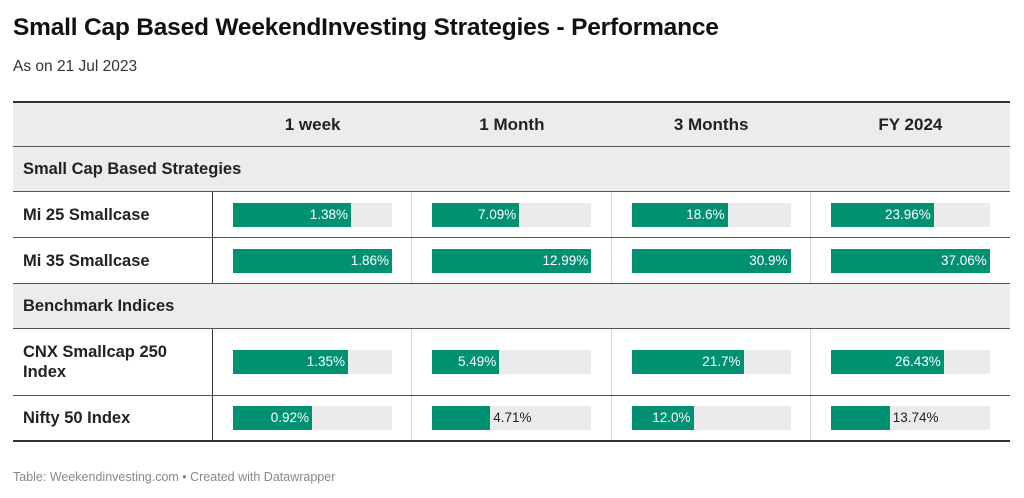 The width and height of the screenshot is (1024, 498). Describe the element at coordinates (711, 124) in the screenshot. I see `column-header: 3 Months` at that location.